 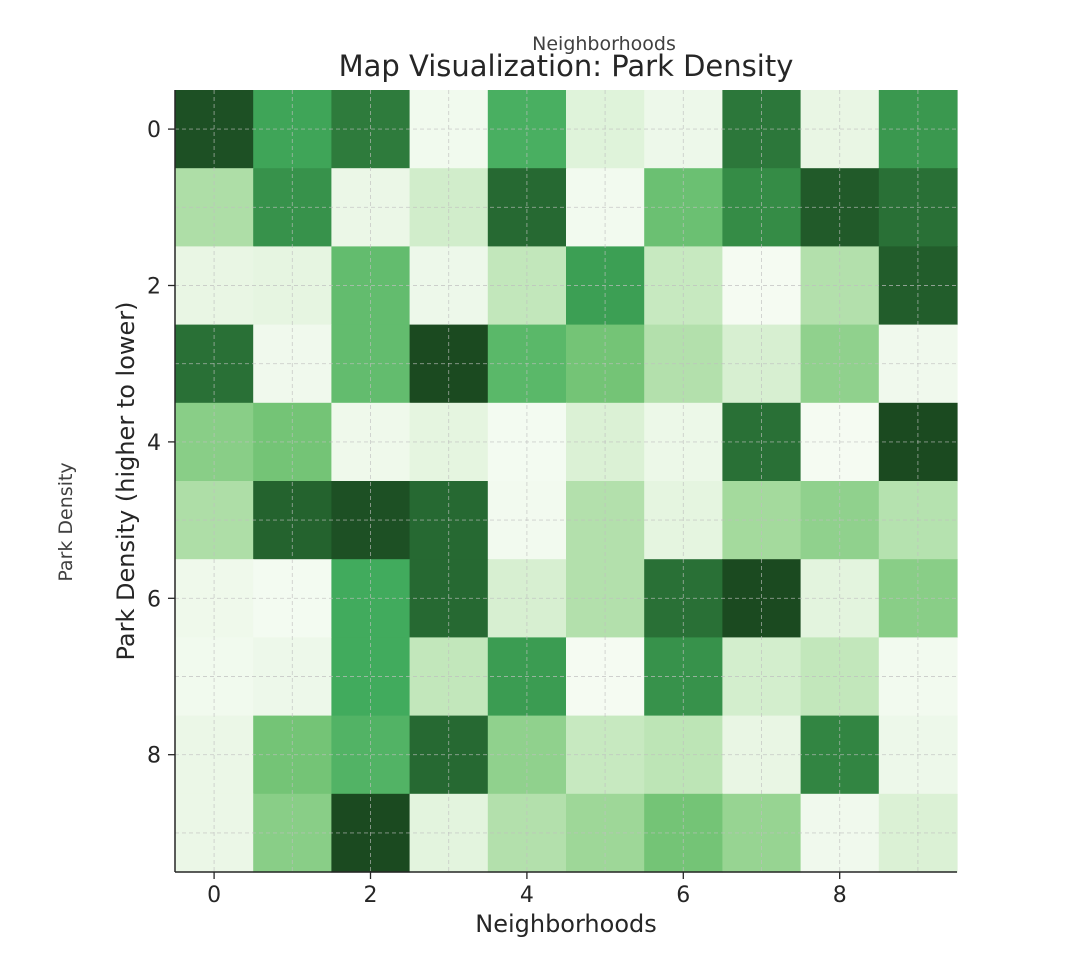 What do you see at coordinates (154, 443) in the screenshot?
I see `y-tick-label: 4` at bounding box center [154, 443].